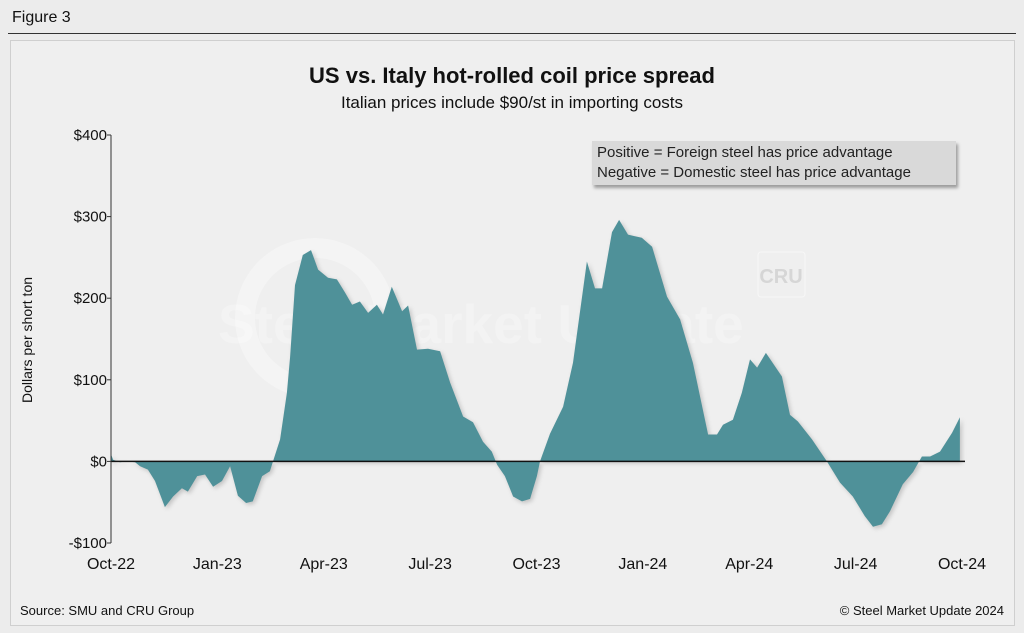 This screenshot has height=633, width=1024. I want to click on cru-watermark: CRU, so click(780, 277).